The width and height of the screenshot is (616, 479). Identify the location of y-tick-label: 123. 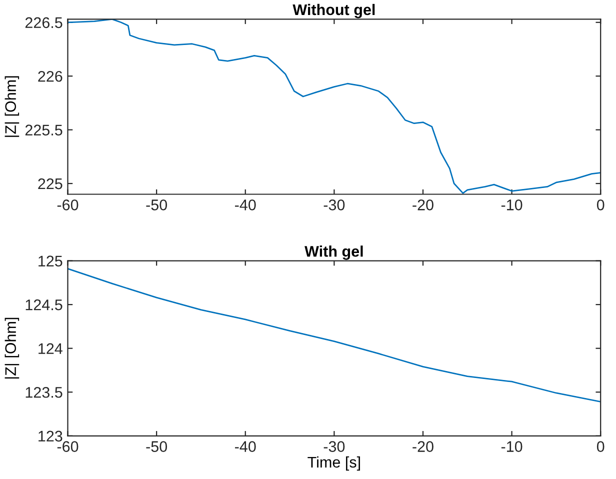
(50, 436).